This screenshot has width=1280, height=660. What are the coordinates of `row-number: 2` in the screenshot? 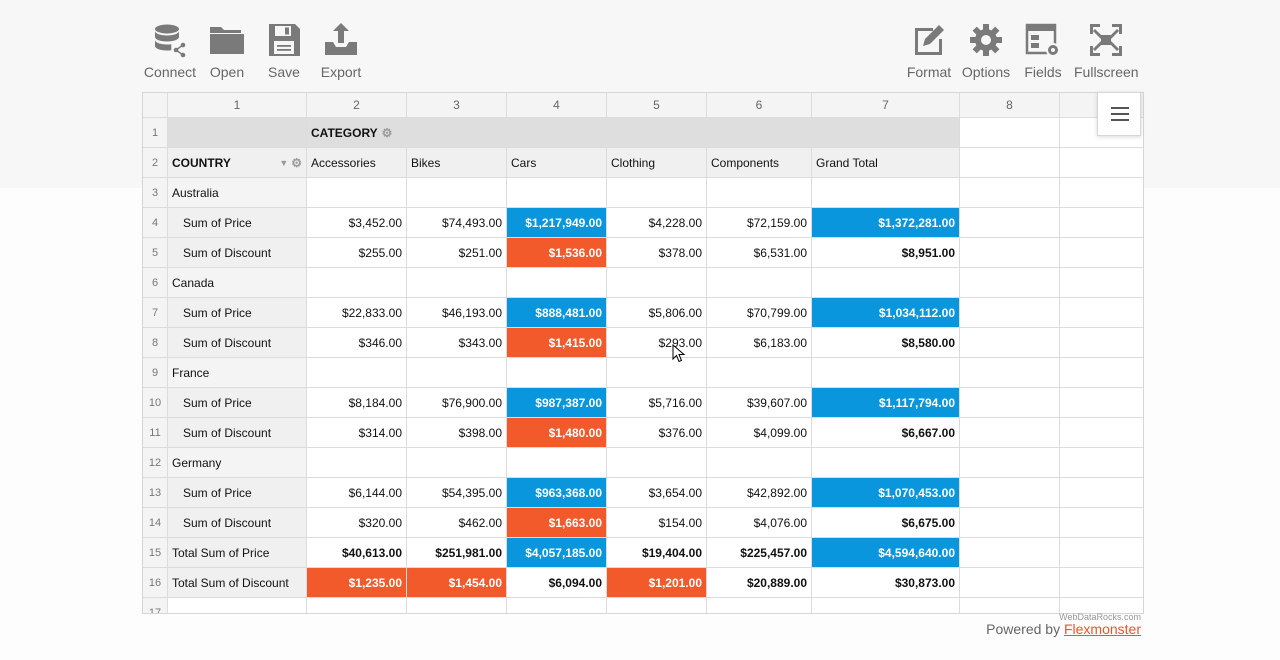 It's located at (155, 163).